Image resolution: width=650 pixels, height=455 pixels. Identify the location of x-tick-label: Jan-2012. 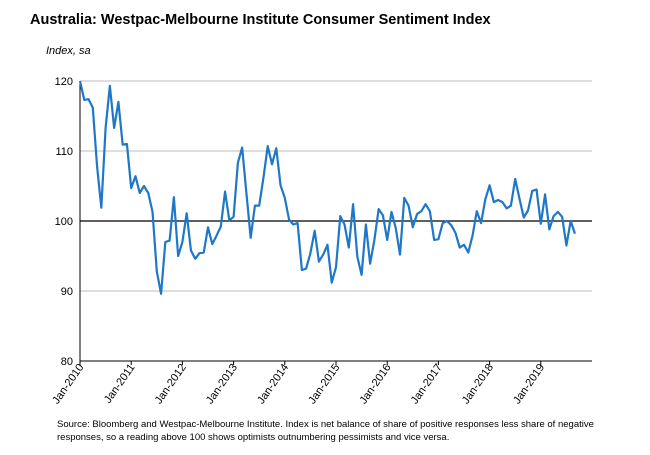
(171, 384).